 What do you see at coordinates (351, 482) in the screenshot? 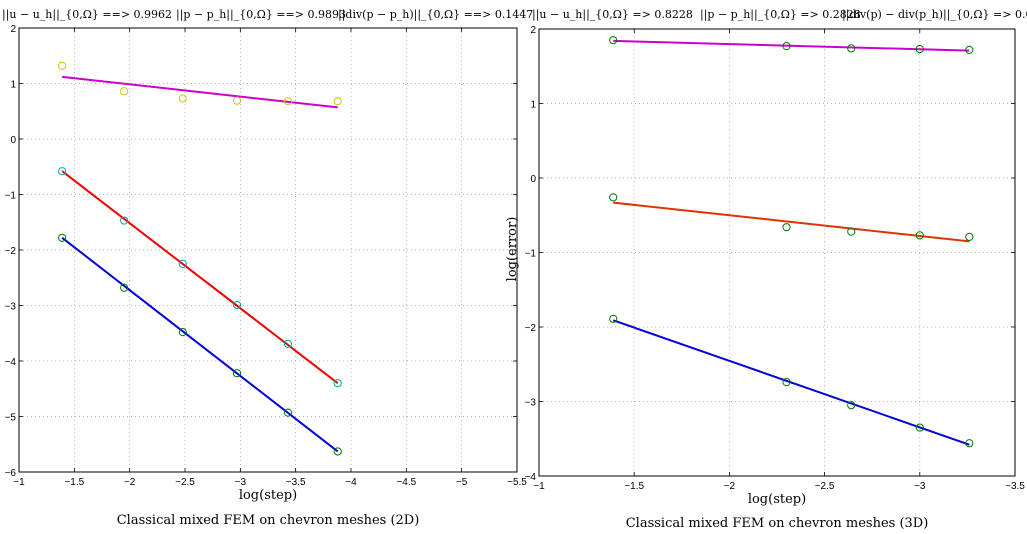
I see `left-x-tick-label: −4` at bounding box center [351, 482].